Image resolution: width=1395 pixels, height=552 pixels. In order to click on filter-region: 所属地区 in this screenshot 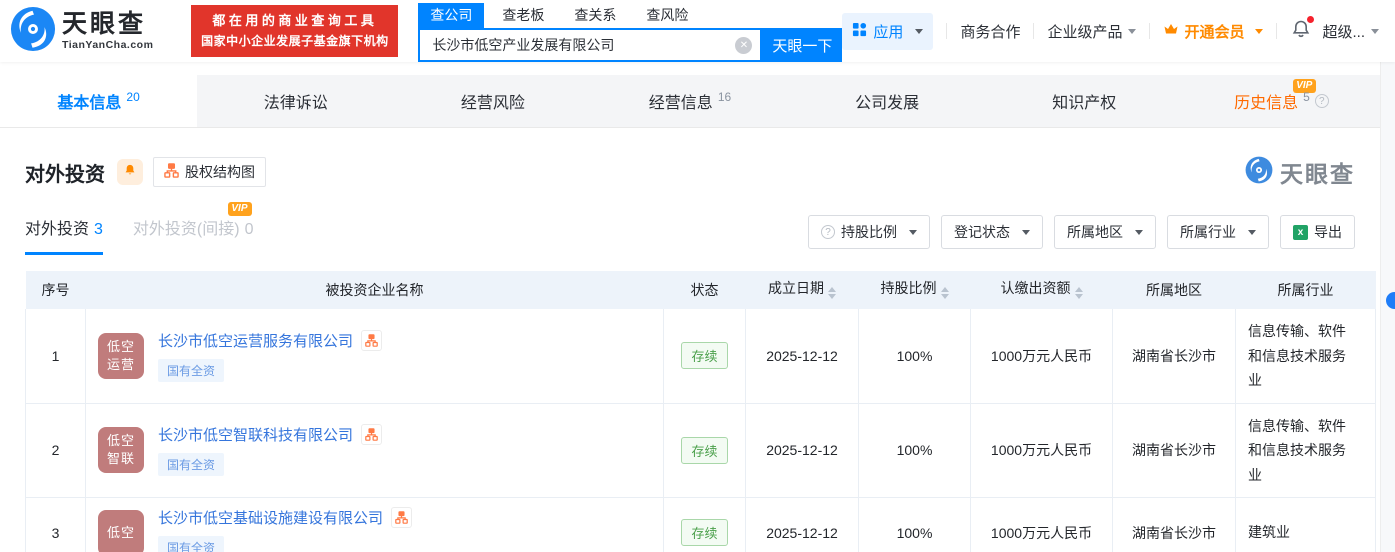, I will do `click(1105, 232)`.